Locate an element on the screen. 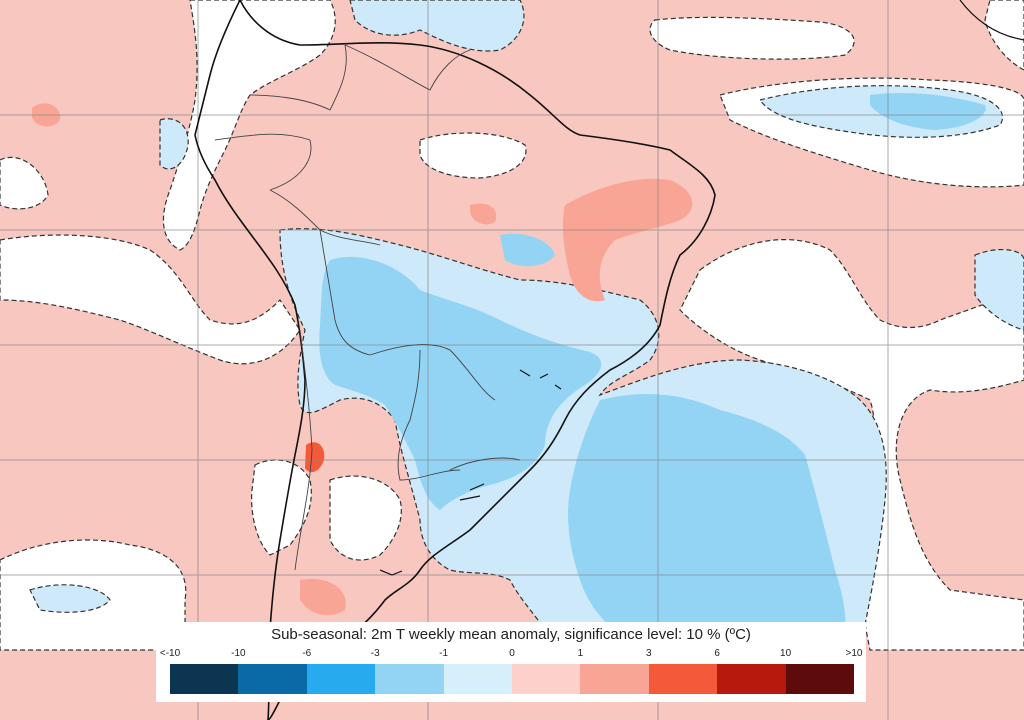  legend-tick-label: <-10 is located at coordinates (170, 653).